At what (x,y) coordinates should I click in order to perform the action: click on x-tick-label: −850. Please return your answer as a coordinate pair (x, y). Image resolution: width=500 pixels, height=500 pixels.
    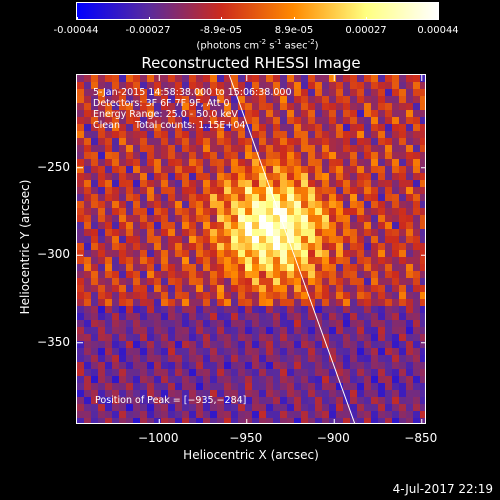
    Looking at the image, I should click on (421, 438).